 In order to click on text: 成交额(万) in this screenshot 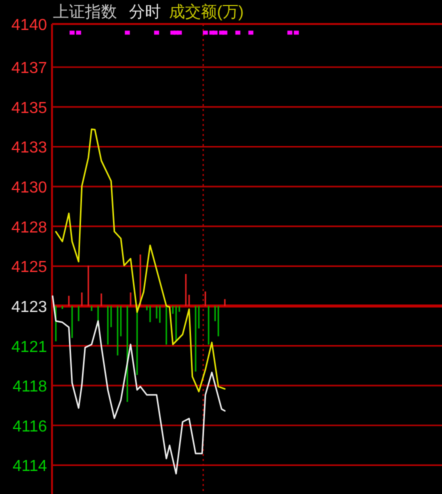, I will do `click(206, 12)`.